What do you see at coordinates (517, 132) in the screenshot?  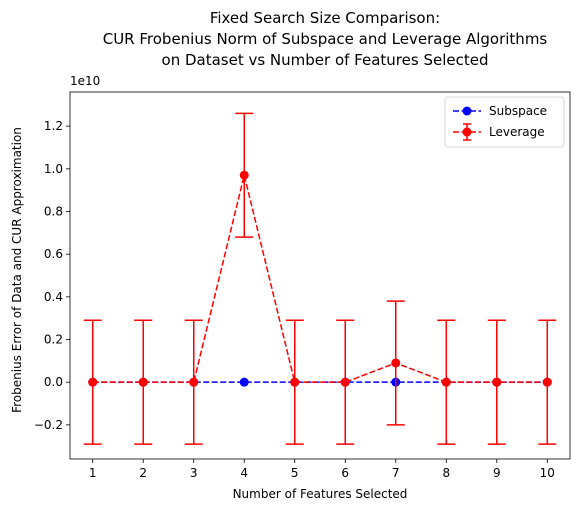 I see `legend-label-leverage: Leverage` at bounding box center [517, 132].